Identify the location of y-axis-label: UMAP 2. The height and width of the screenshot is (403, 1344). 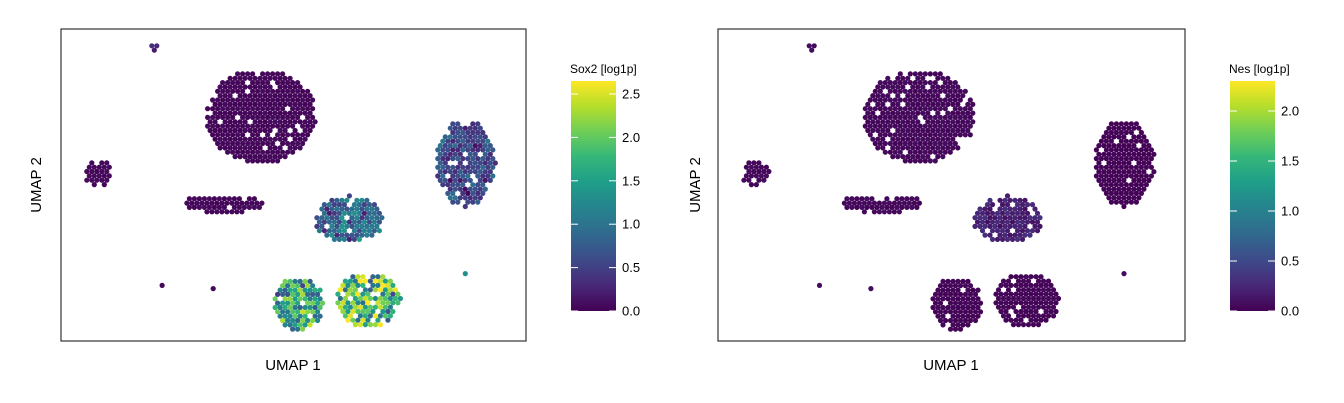
(36, 185).